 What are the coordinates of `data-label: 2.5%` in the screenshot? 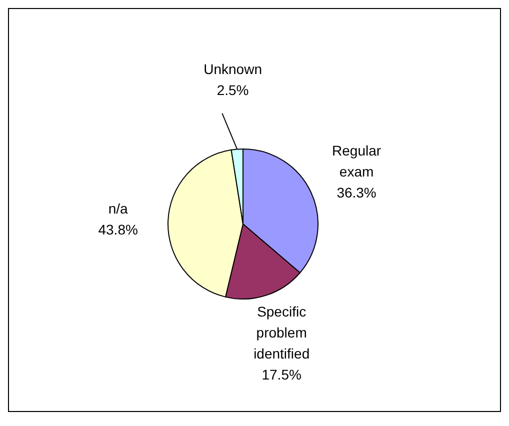 It's located at (232, 90).